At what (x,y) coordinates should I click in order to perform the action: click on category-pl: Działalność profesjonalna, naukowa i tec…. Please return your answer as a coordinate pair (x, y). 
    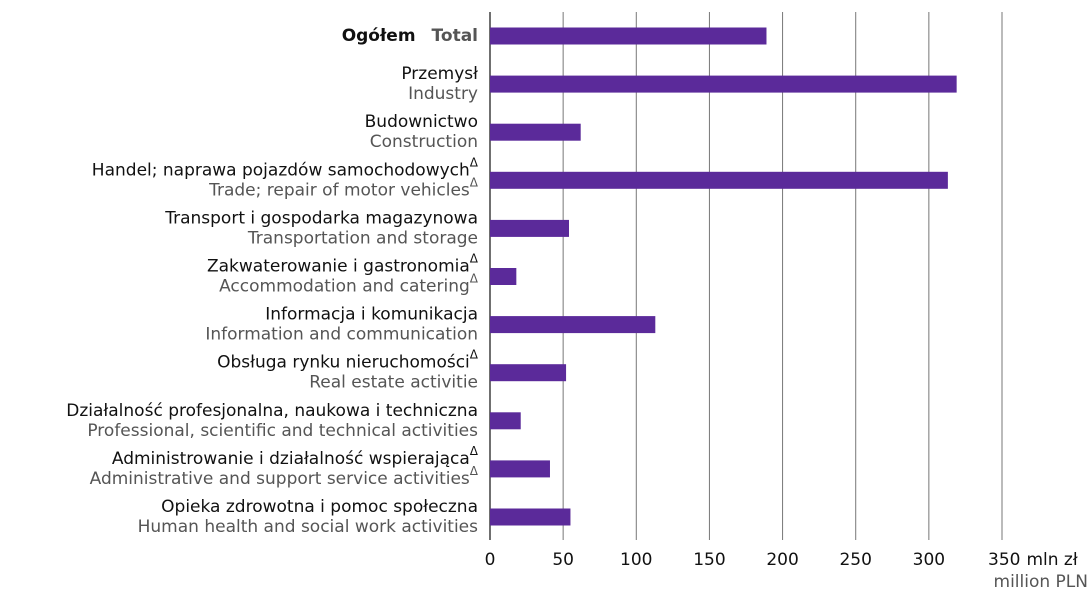
    Looking at the image, I should click on (272, 411).